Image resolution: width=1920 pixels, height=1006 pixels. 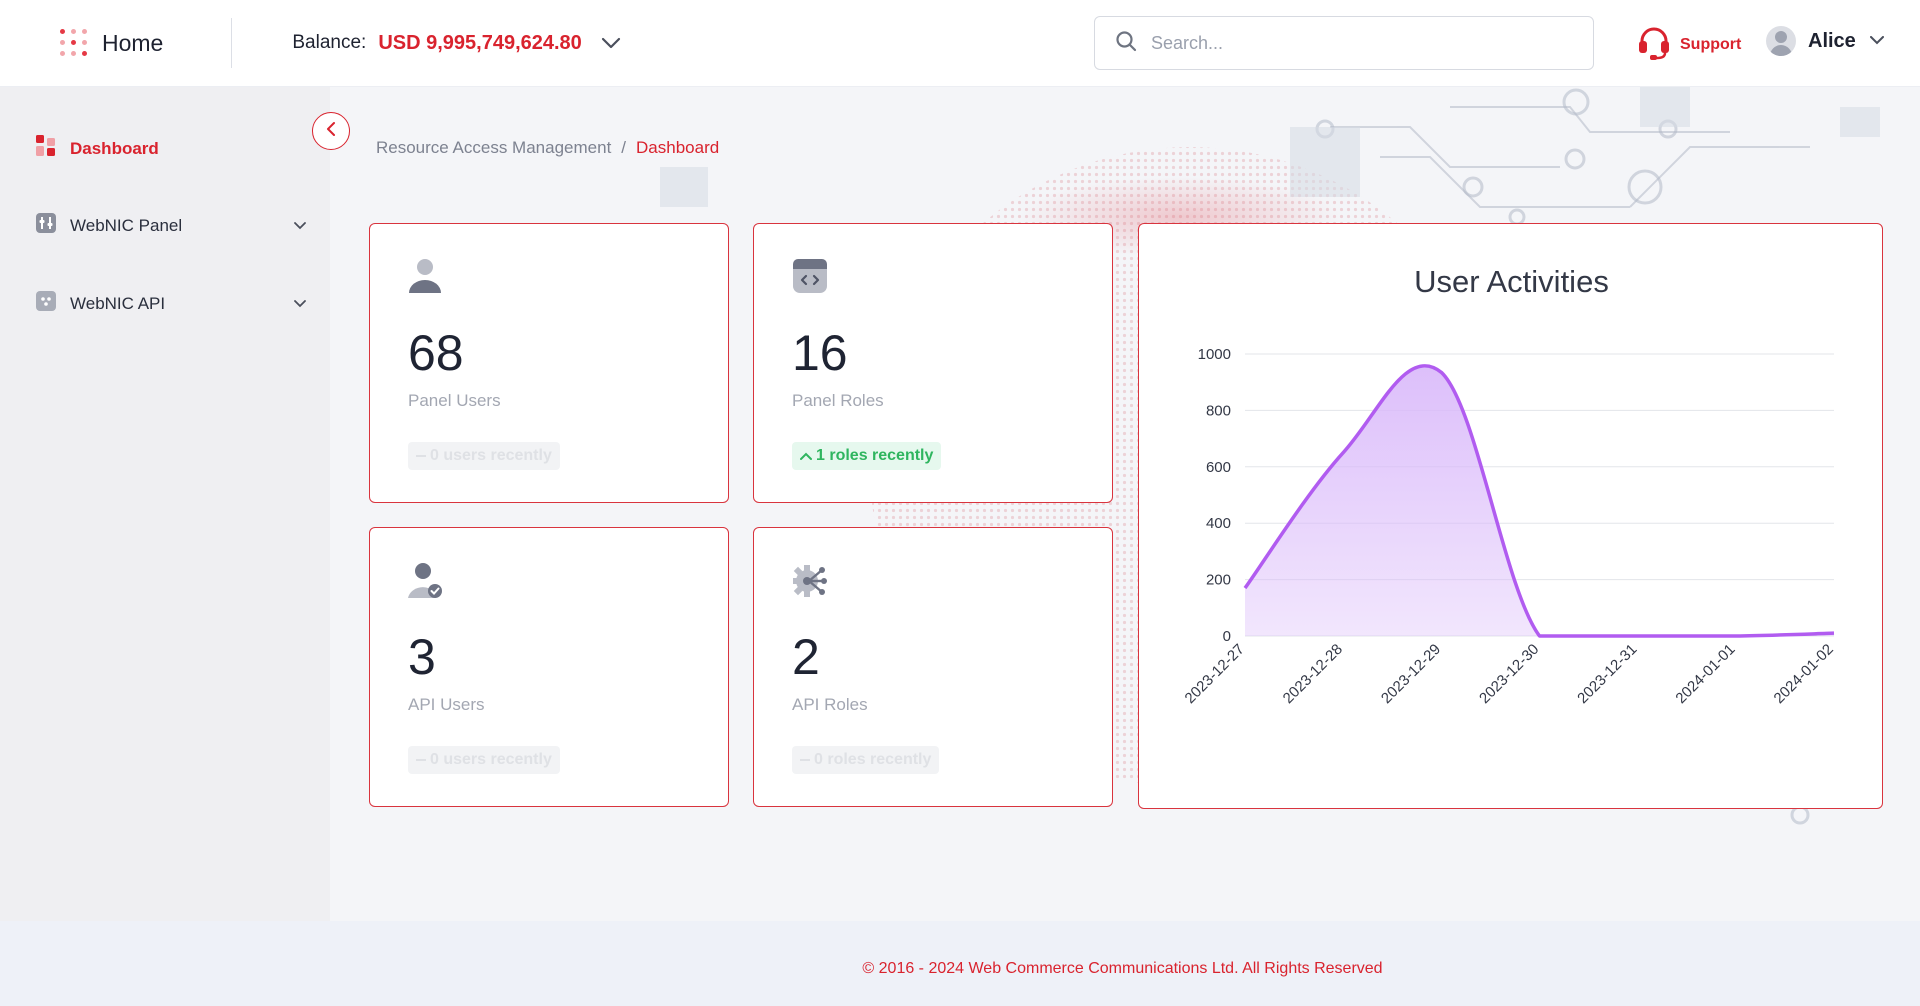 I want to click on user-menu: Alice, so click(x=1825, y=41).